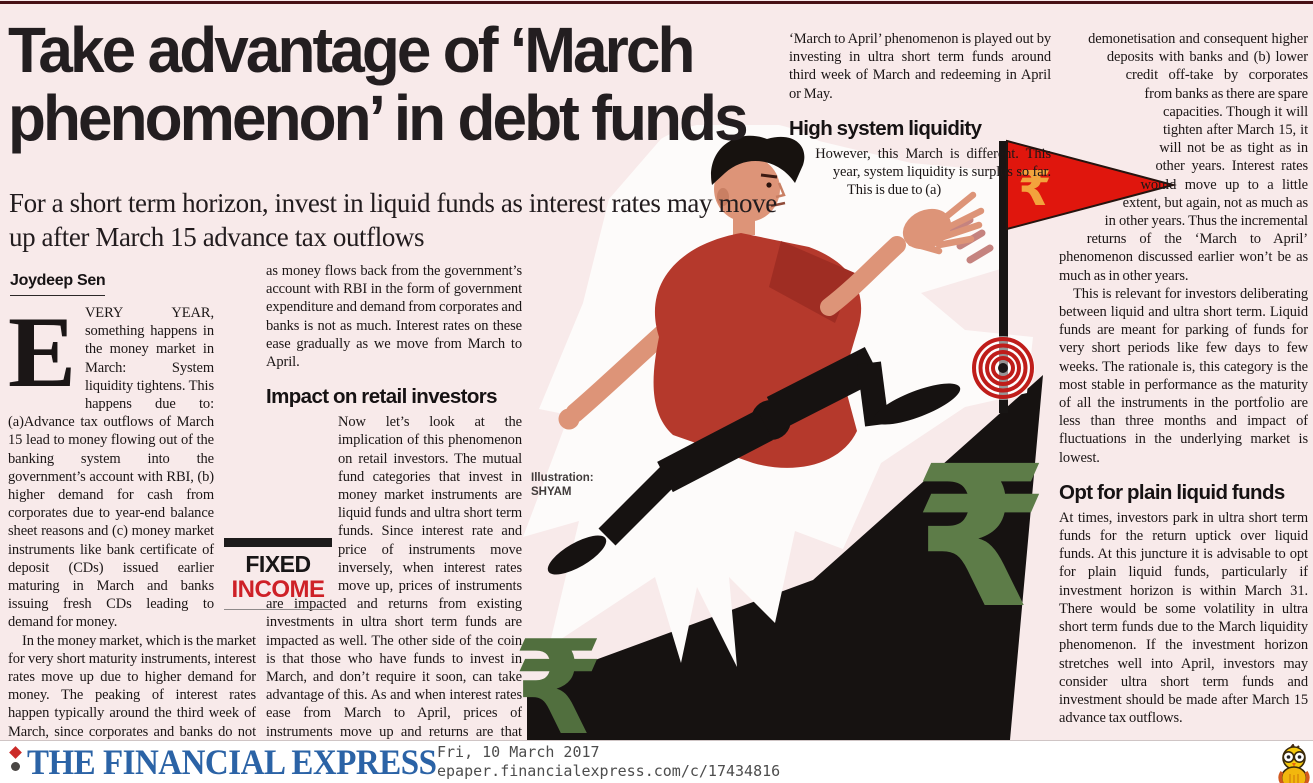  What do you see at coordinates (278, 593) in the screenshot?
I see `badge-label-income: INCOME` at bounding box center [278, 593].